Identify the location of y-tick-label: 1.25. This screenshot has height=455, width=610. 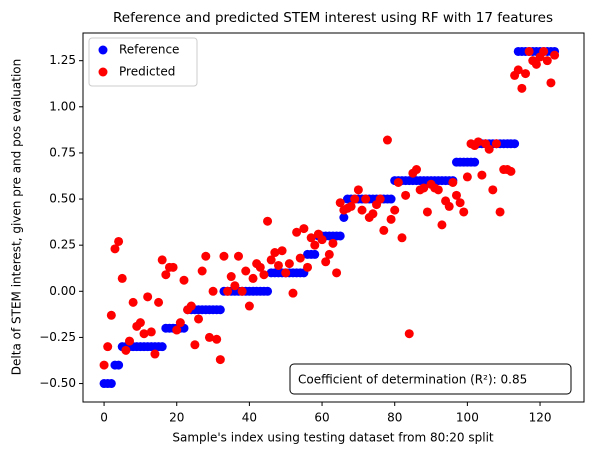
(62, 60).